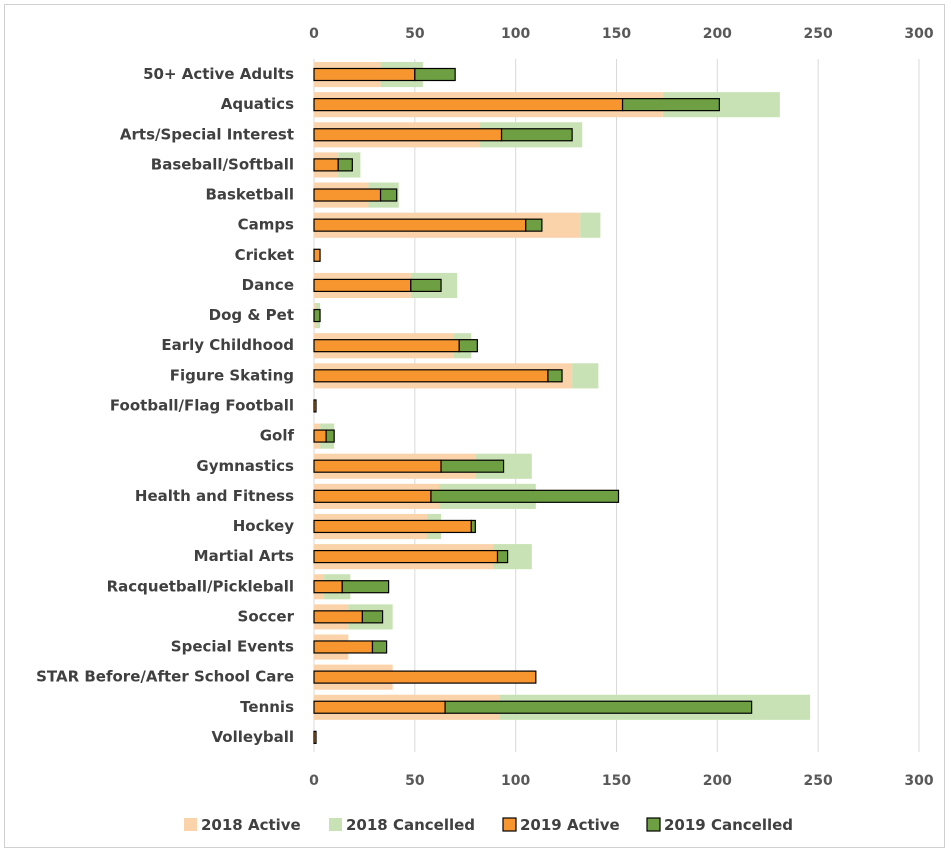  I want to click on bar-2019-active-early-childhood, so click(386, 346).